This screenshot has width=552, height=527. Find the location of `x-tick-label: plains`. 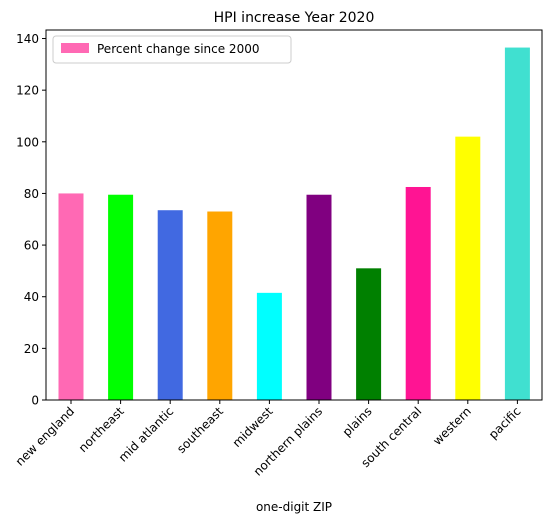

x-tick-label: plains is located at coordinates (357, 421).